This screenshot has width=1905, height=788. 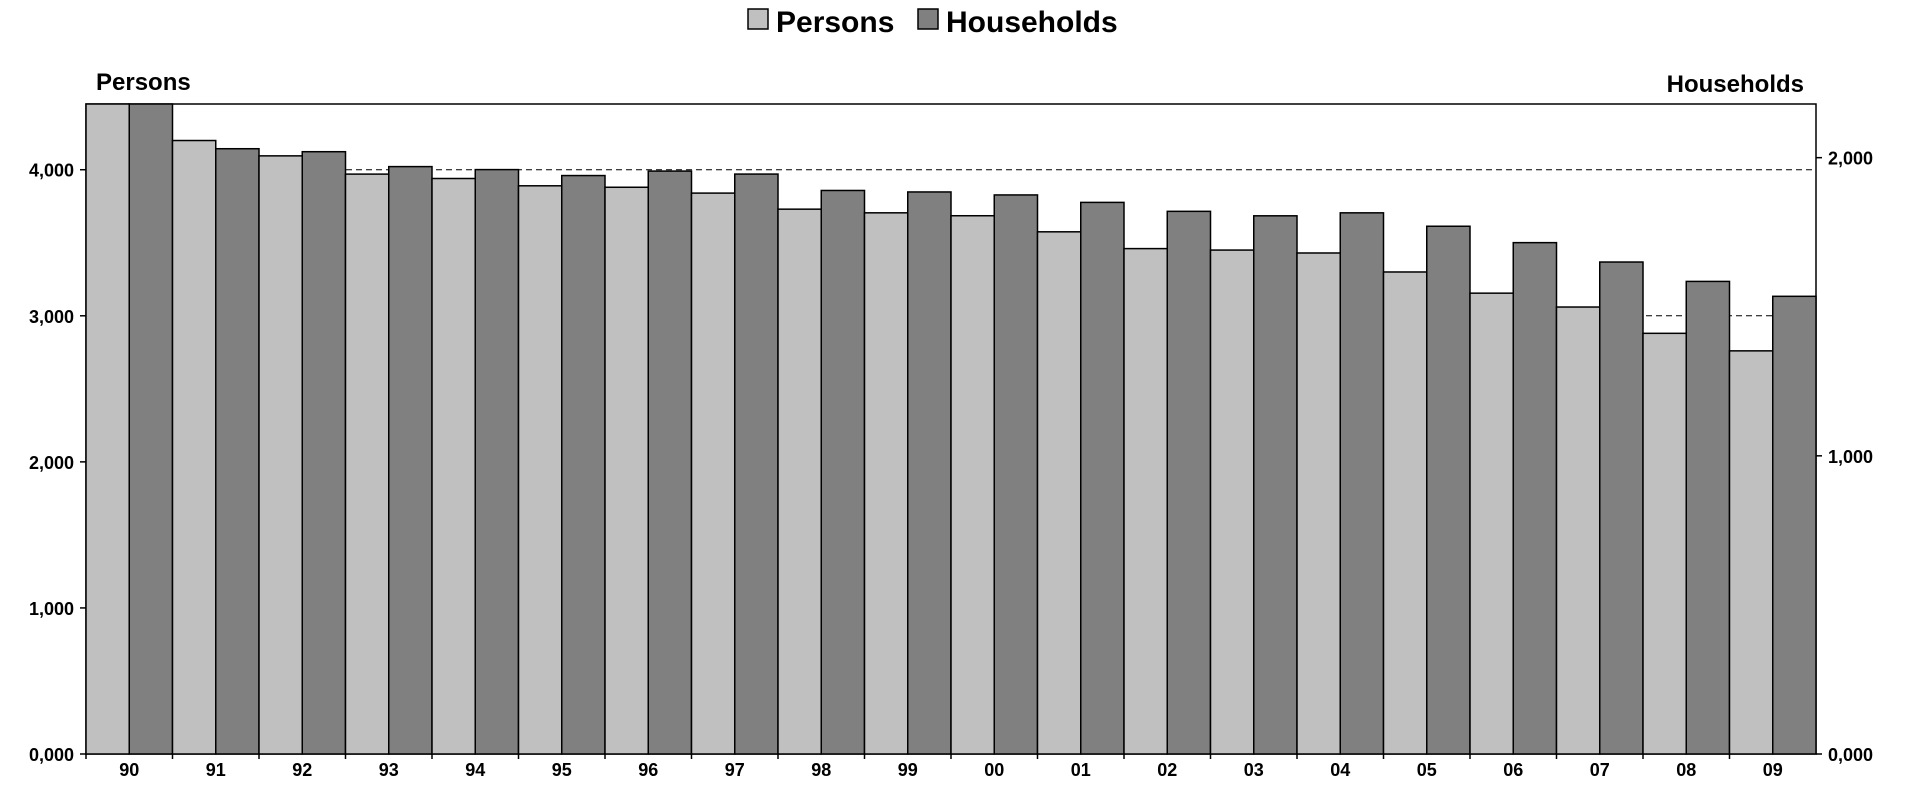 I want to click on x-tick-label: 07, so click(x=1600, y=770).